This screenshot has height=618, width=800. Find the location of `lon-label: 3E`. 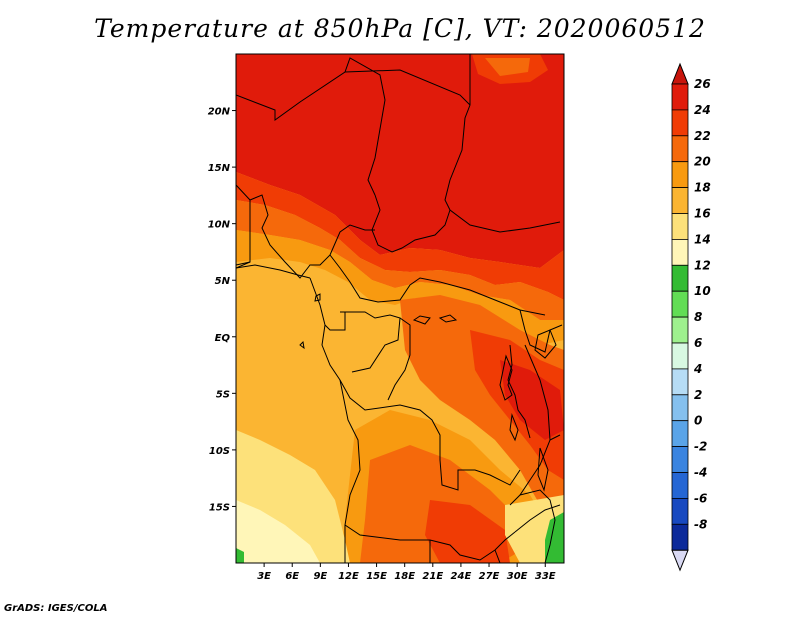

lon-label: 3E is located at coordinates (264, 576).